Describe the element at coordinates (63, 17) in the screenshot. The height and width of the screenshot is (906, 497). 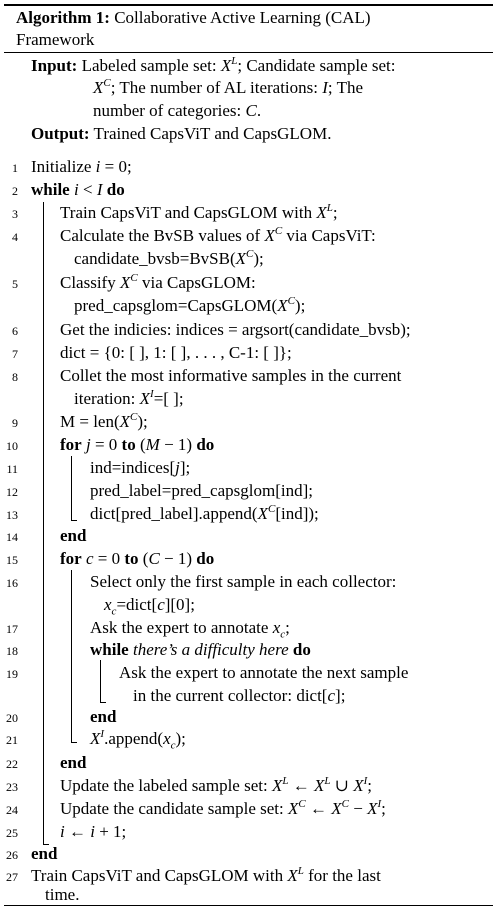
I see `algorithm-label: Algorithm 1:` at that location.